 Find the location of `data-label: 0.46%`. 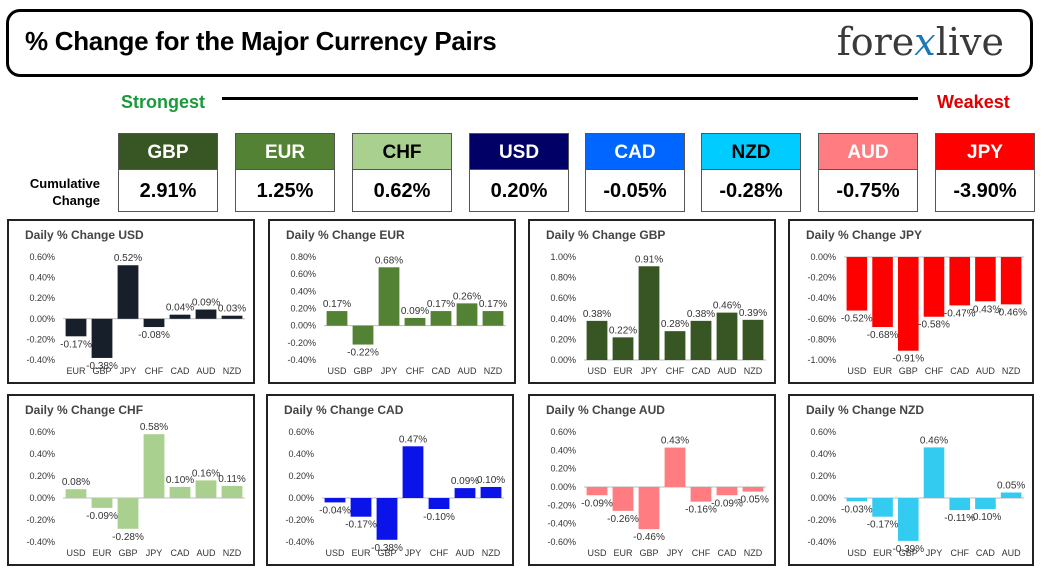

data-label: 0.46% is located at coordinates (934, 440).